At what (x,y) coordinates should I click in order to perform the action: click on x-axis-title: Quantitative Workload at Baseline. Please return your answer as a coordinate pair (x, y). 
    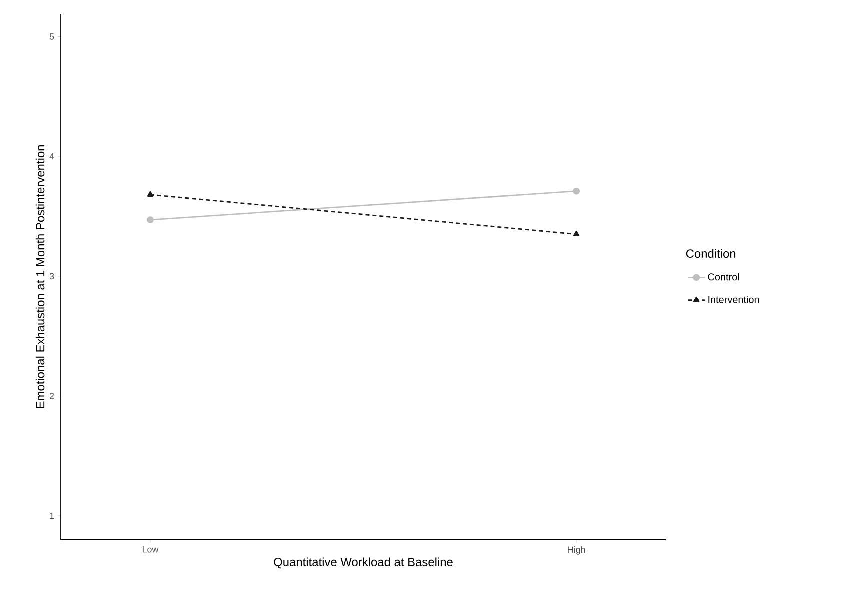
    Looking at the image, I should click on (363, 563).